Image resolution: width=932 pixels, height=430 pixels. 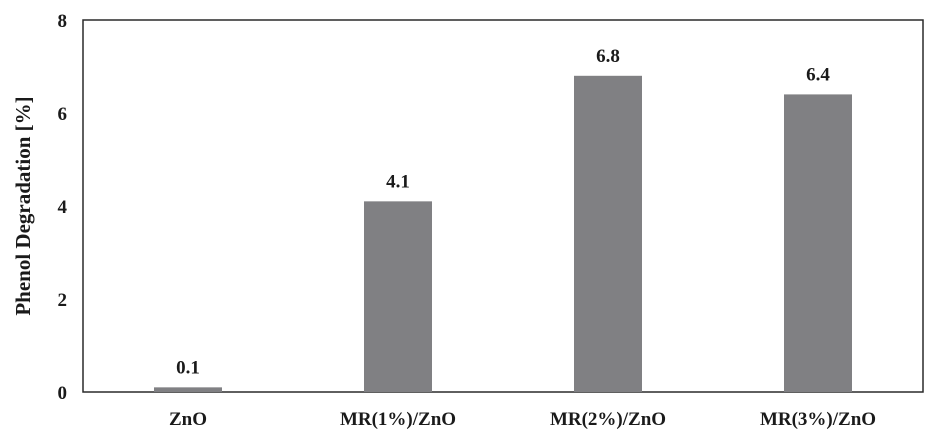 What do you see at coordinates (63, 114) in the screenshot?
I see `y-tick-label: 6` at bounding box center [63, 114].